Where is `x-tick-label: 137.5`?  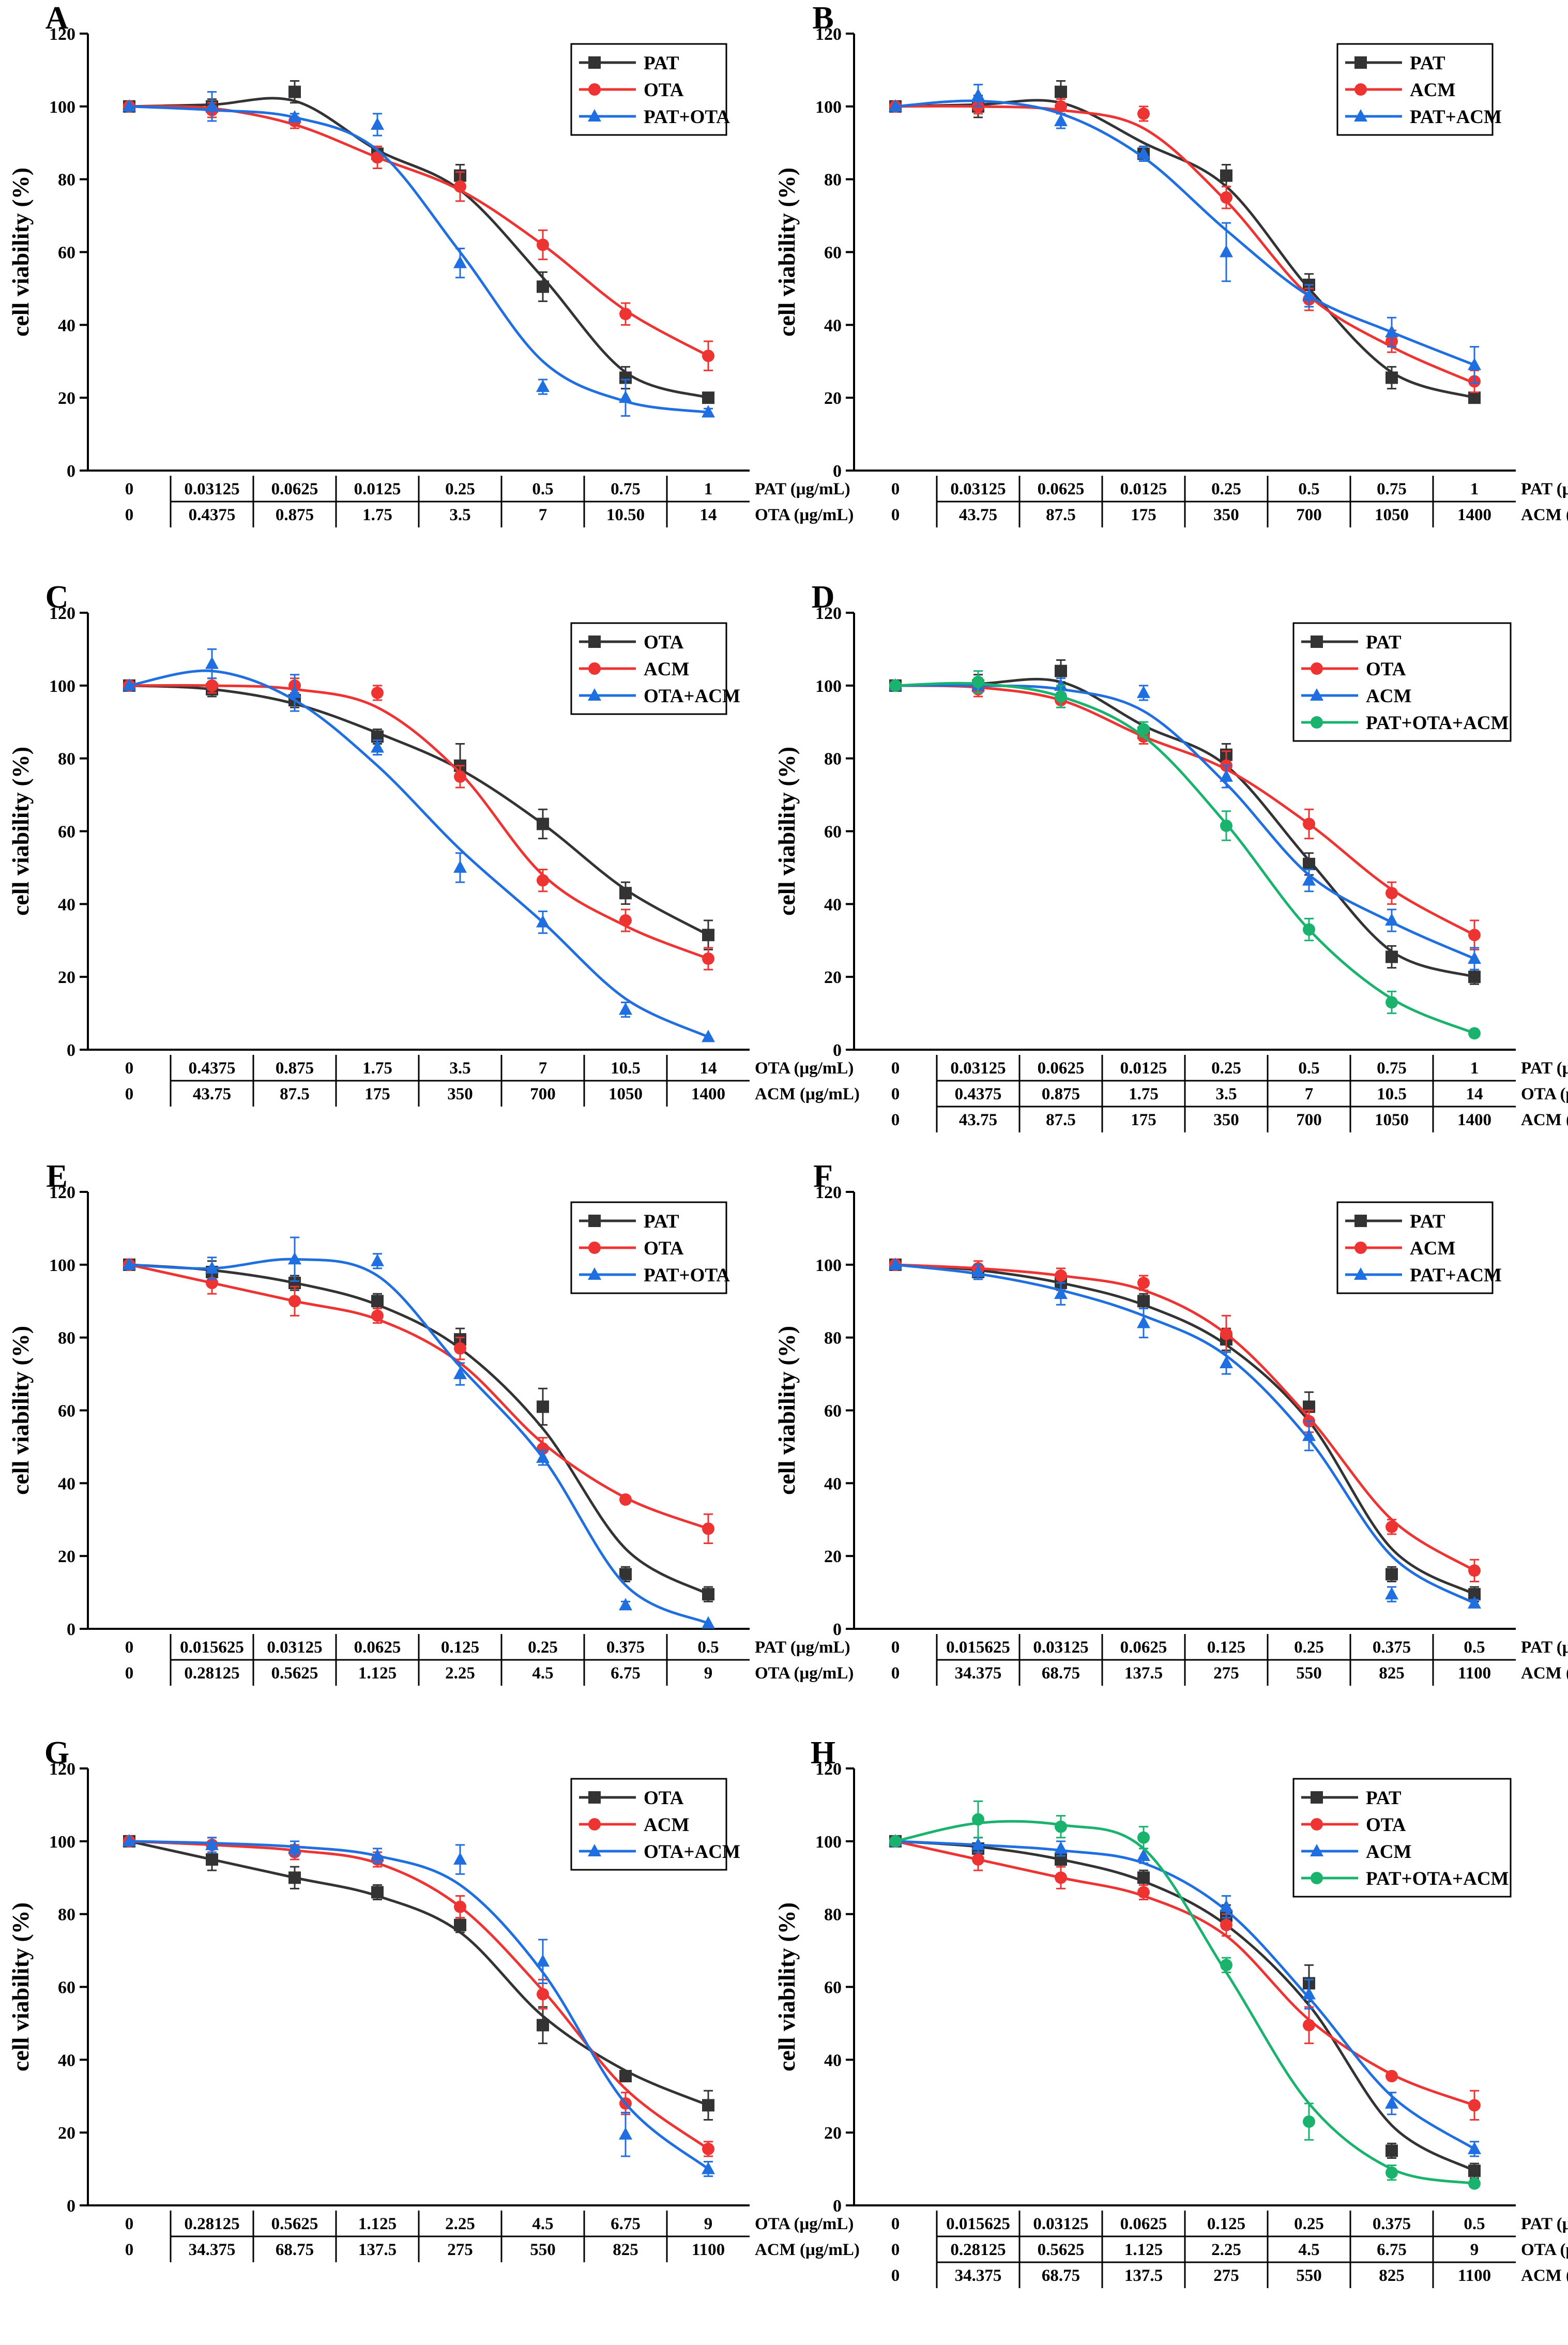 x-tick-label: 137.5 is located at coordinates (1144, 2275).